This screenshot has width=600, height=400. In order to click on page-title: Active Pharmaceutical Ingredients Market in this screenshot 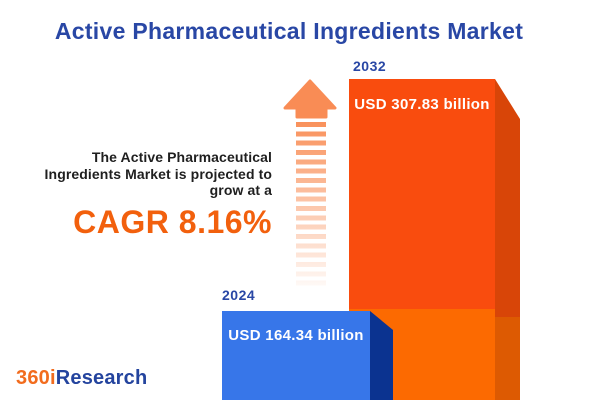, I will do `click(289, 31)`.